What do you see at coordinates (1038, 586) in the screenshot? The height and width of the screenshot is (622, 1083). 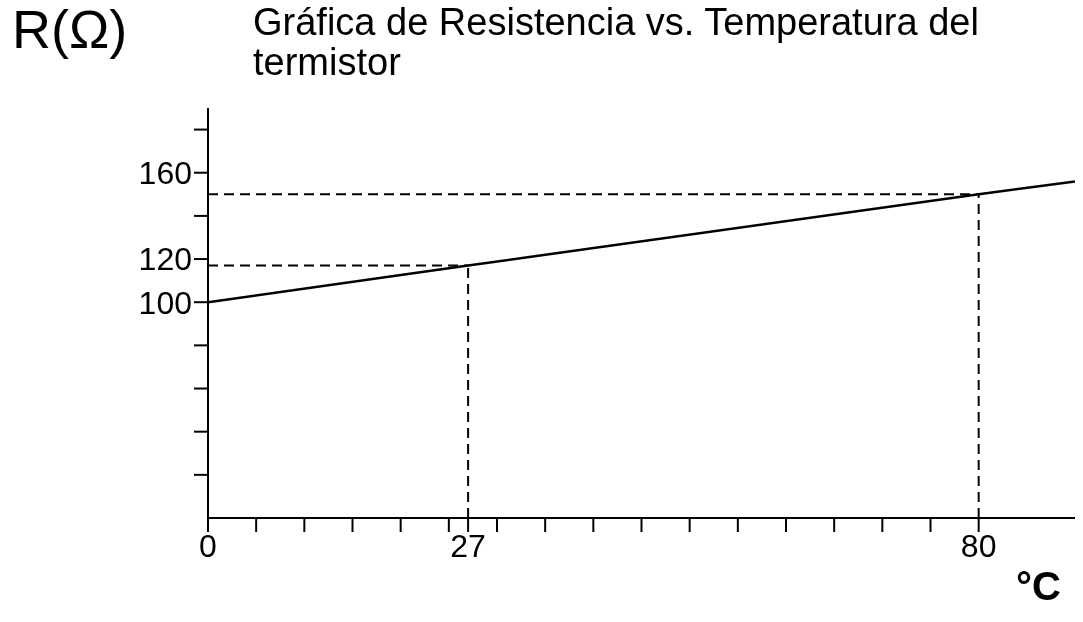 I see `x-axis-title: °C` at bounding box center [1038, 586].